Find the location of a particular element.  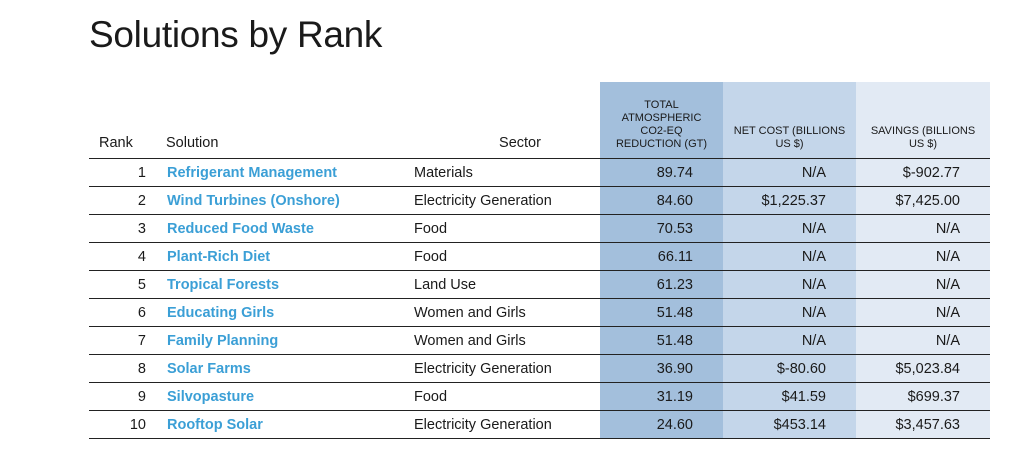

net-cost-cell: $1,225.37 is located at coordinates (789, 200).